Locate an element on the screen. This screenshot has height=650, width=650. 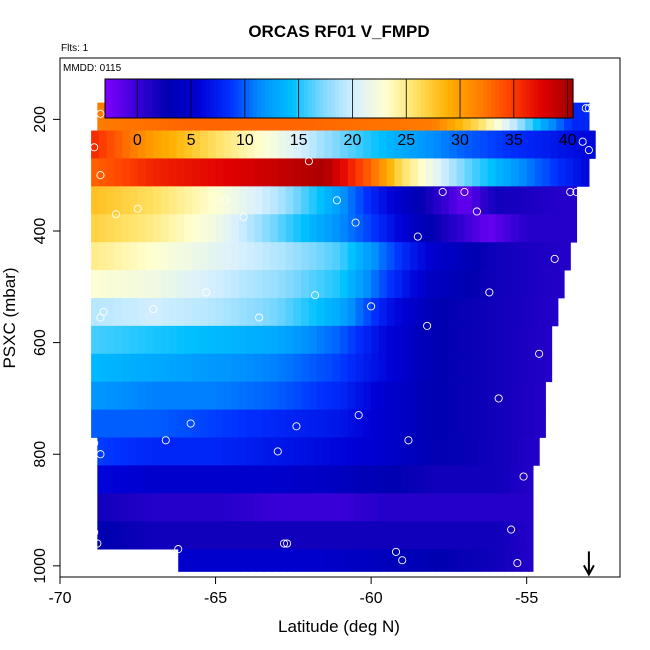
date-note: MMDD: 0115 is located at coordinates (92, 68).